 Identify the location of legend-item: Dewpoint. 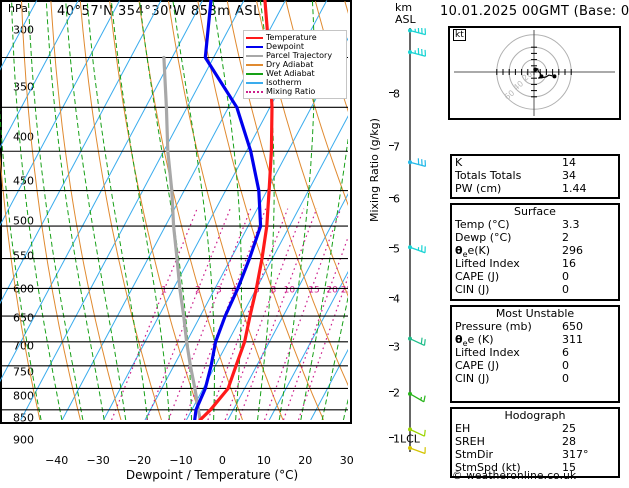
(295, 46).